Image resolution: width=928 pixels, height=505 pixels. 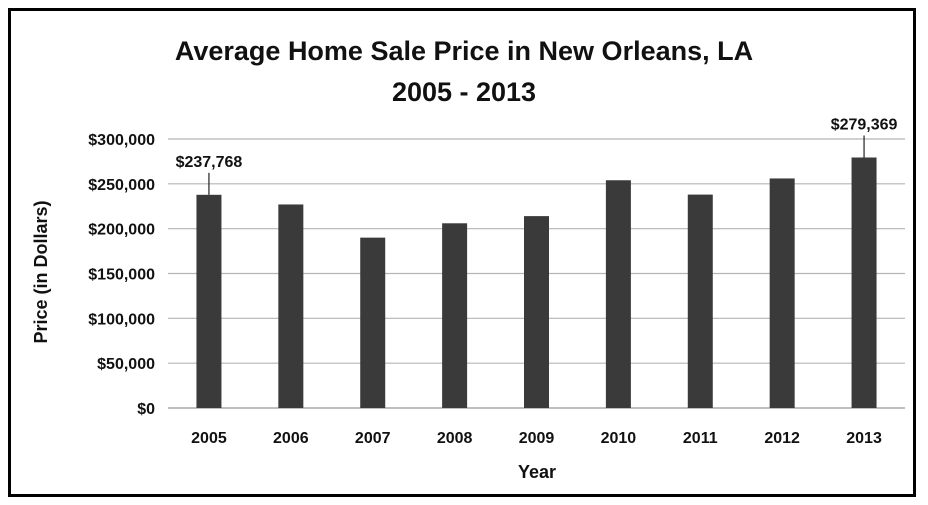 I want to click on bar-2012, so click(x=782, y=293).